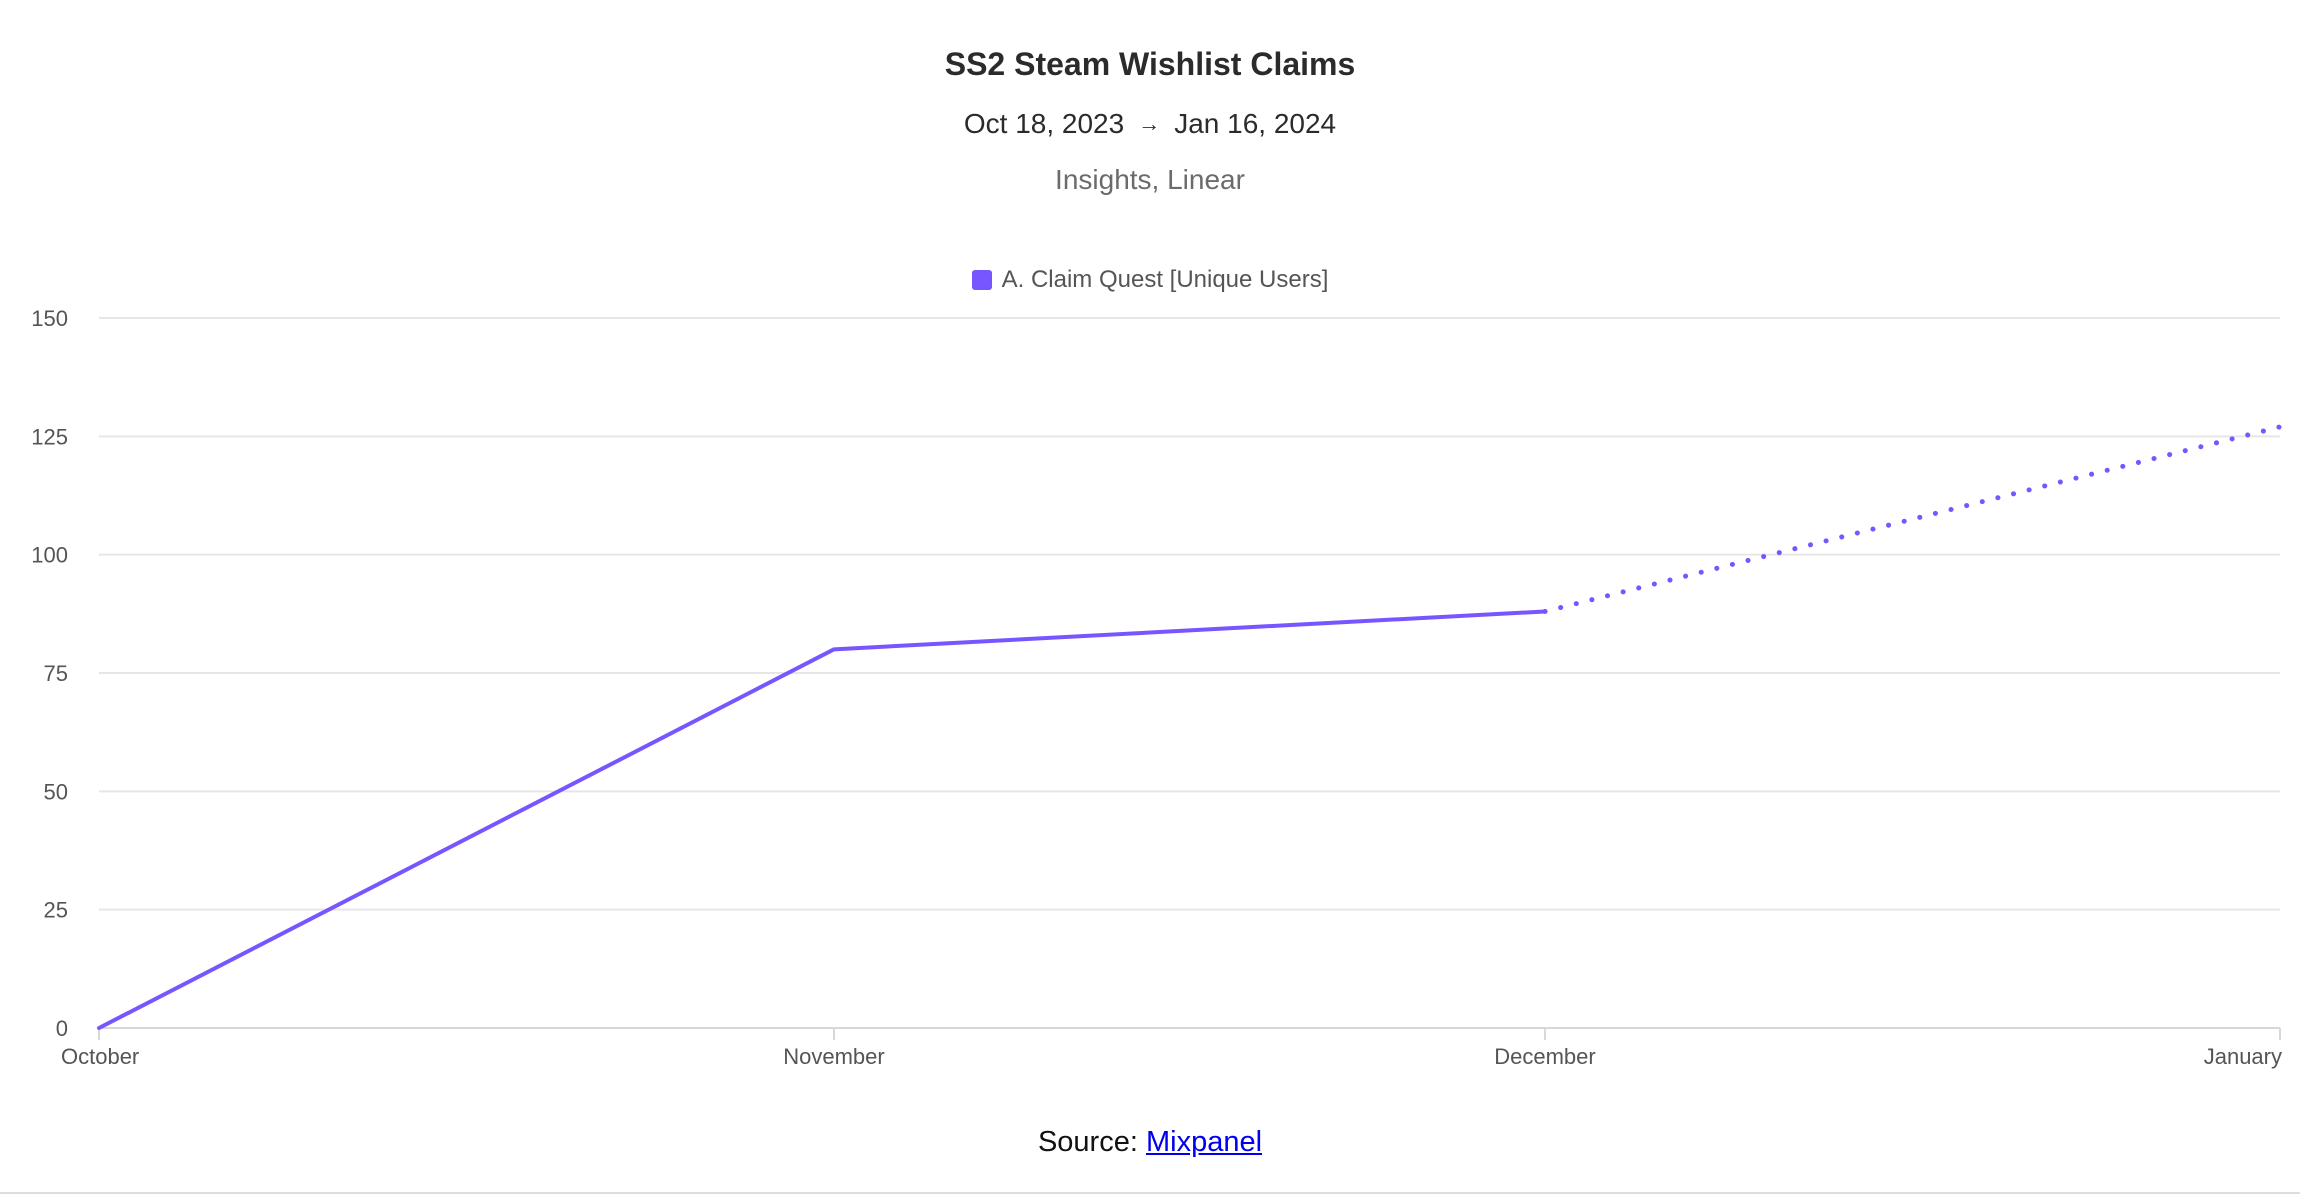 The width and height of the screenshot is (2300, 1194). Describe the element at coordinates (49, 555) in the screenshot. I see `y-tick-label: 100` at that location.